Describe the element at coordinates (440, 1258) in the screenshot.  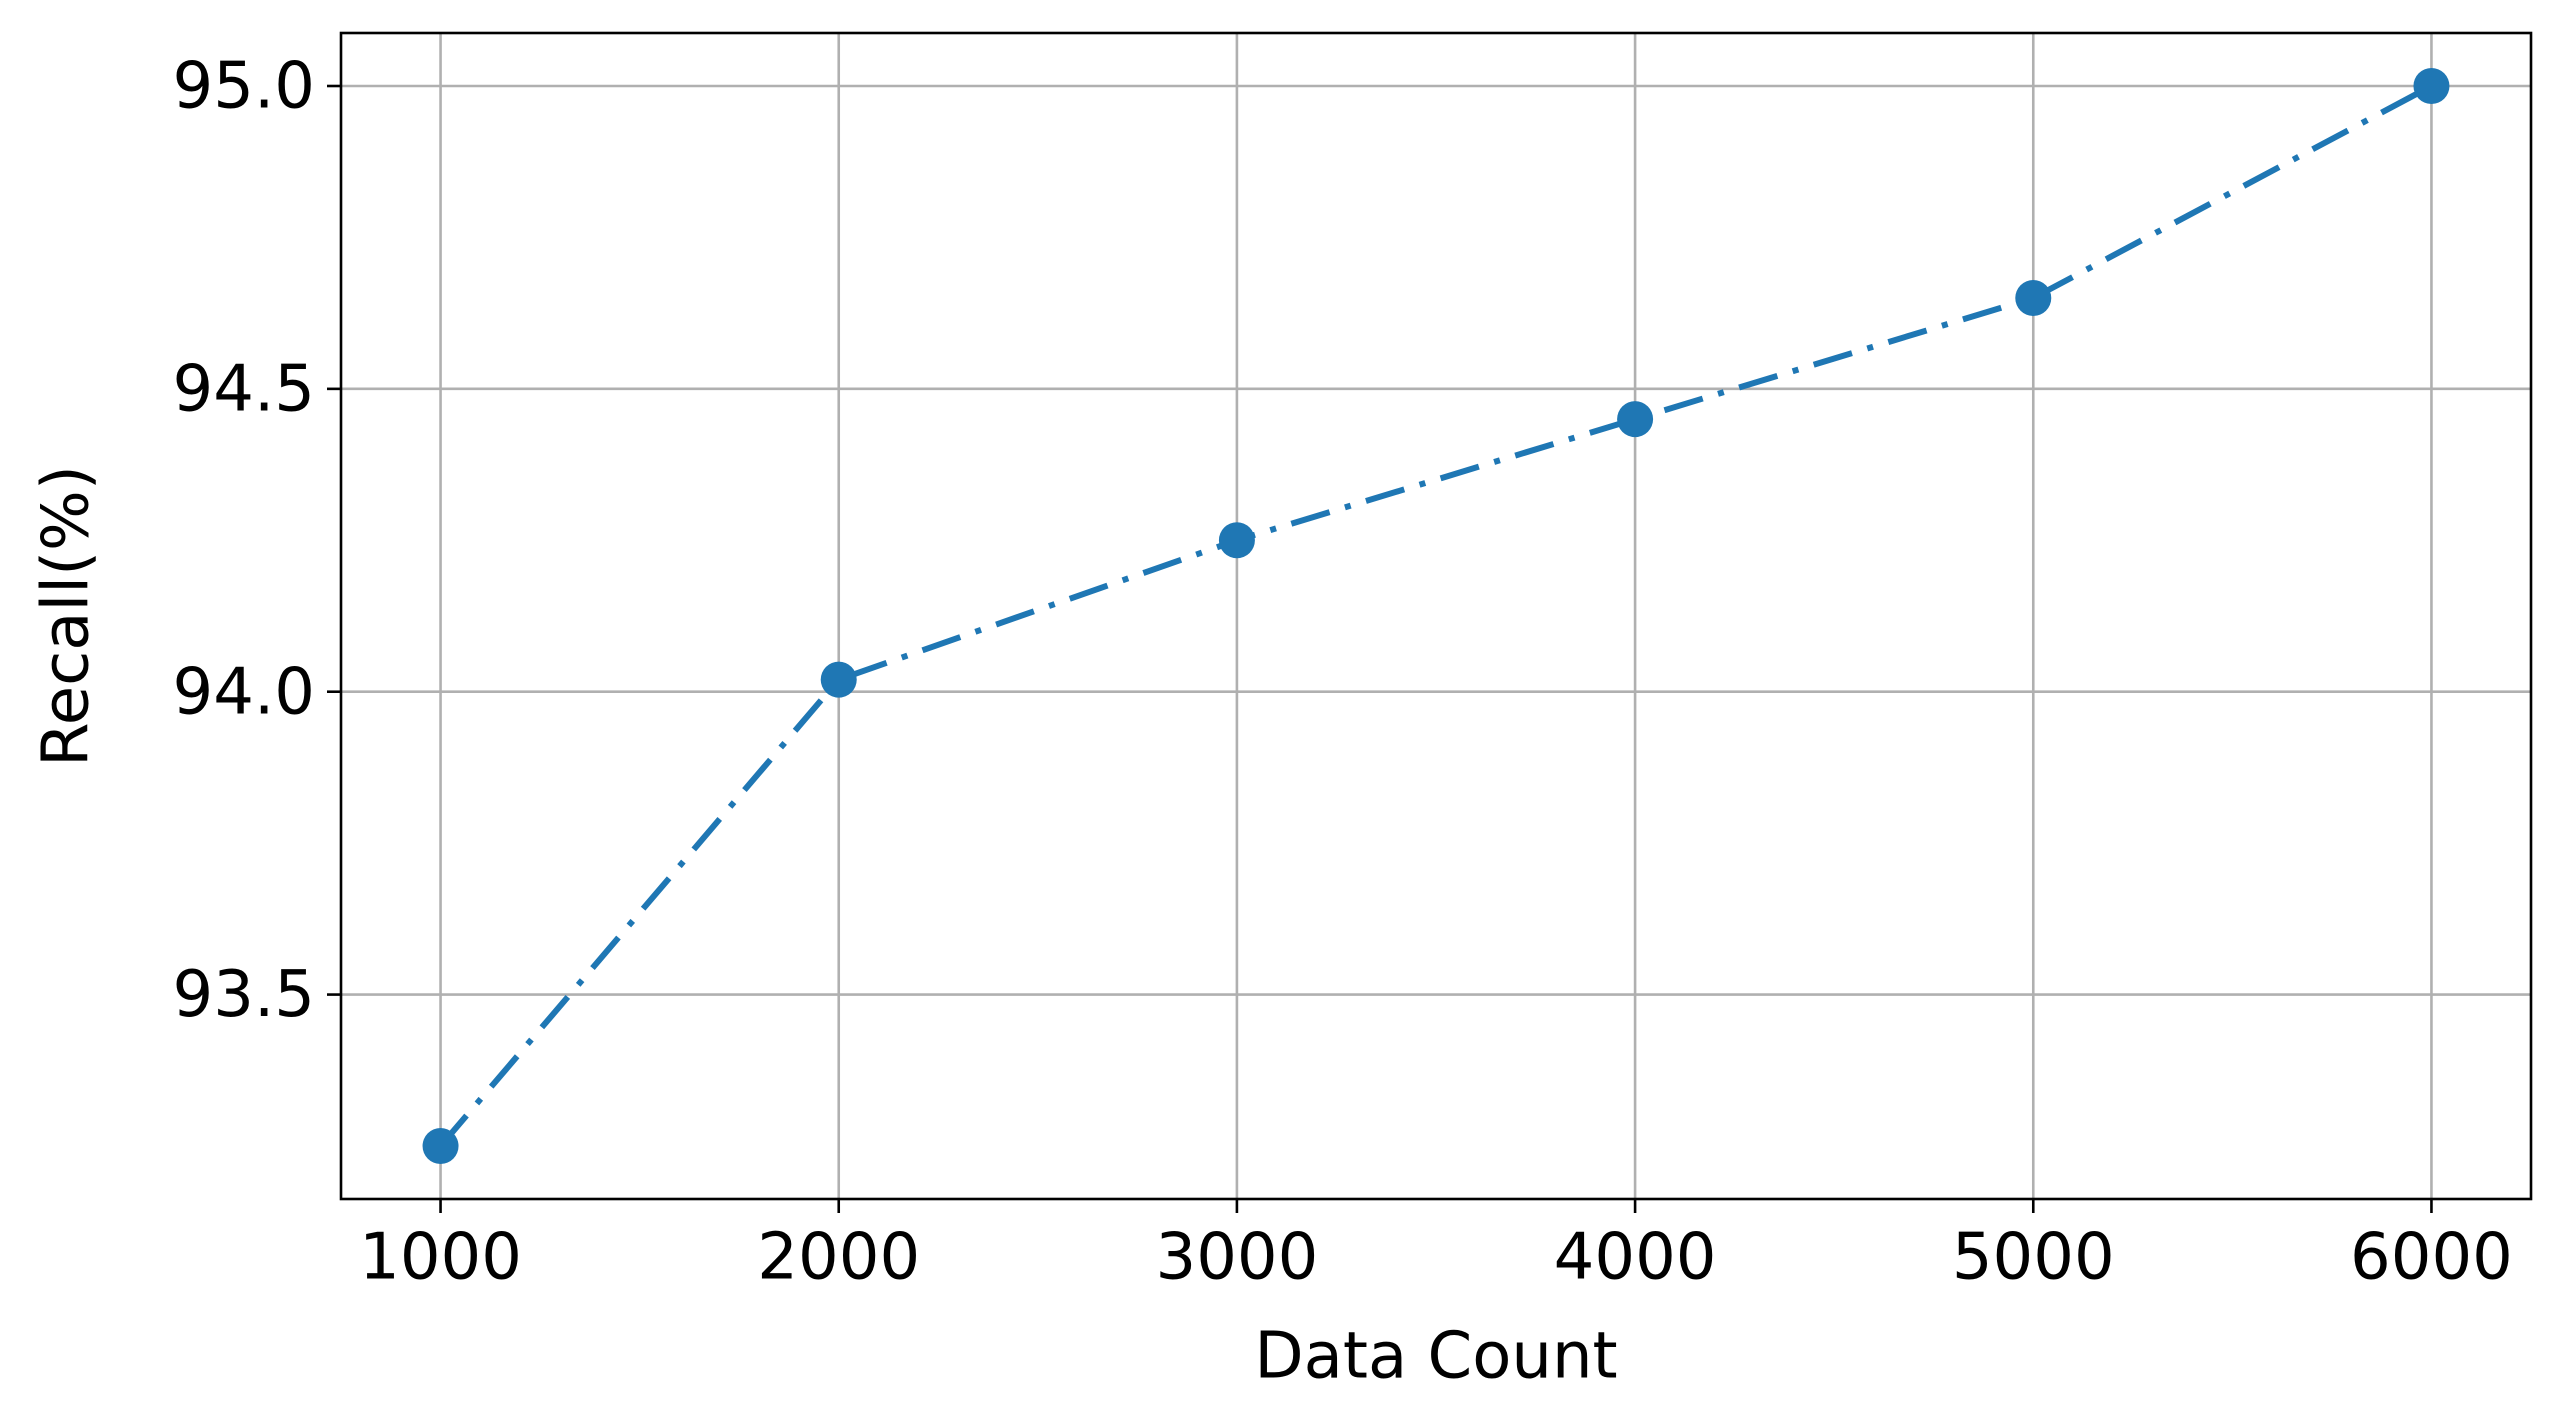
I see `x-tick-label: 1000` at that location.